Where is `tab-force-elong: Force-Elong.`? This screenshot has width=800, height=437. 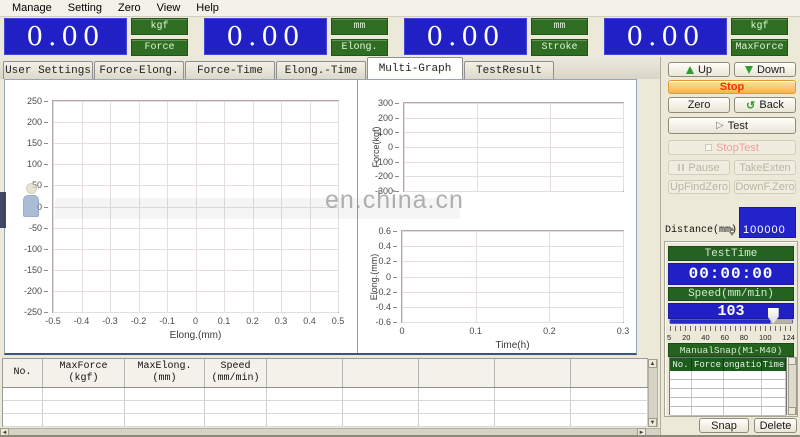
tab-force-elong: Force-Elong. is located at coordinates (139, 70).